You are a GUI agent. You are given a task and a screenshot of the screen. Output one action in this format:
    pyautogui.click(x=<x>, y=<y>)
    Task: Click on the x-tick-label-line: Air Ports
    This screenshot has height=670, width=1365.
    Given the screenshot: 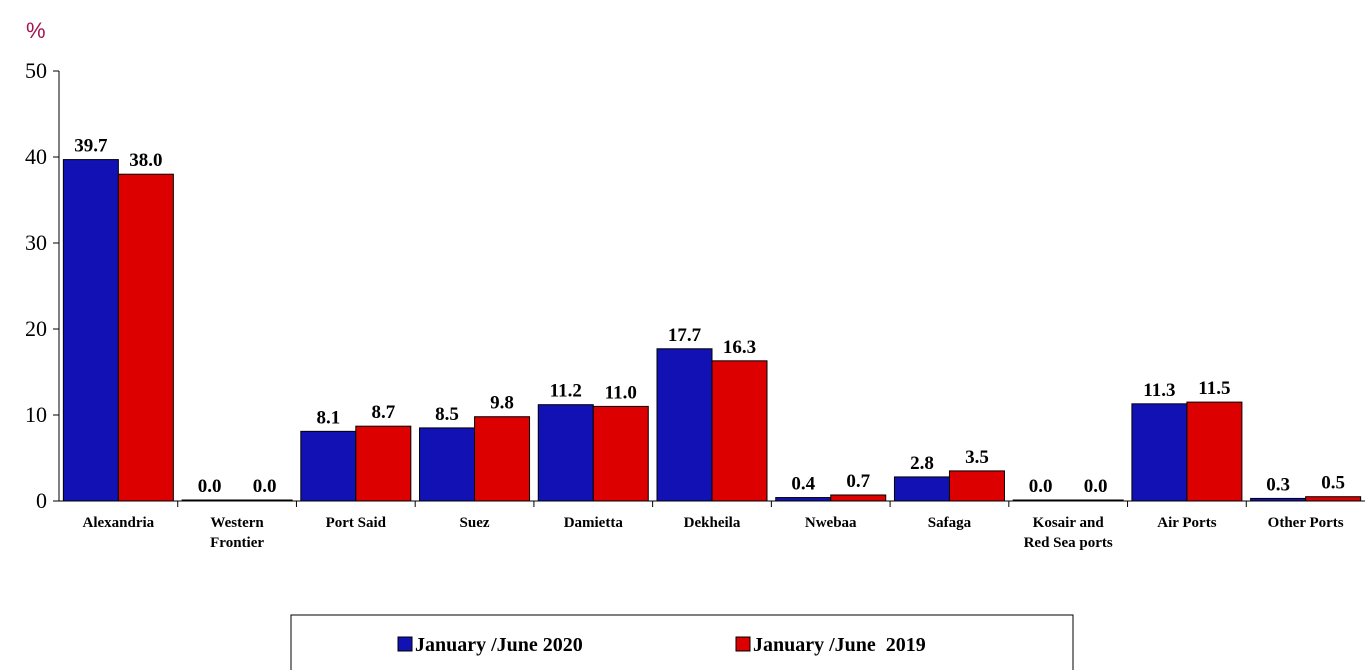 What is the action you would take?
    pyautogui.click(x=1186, y=523)
    